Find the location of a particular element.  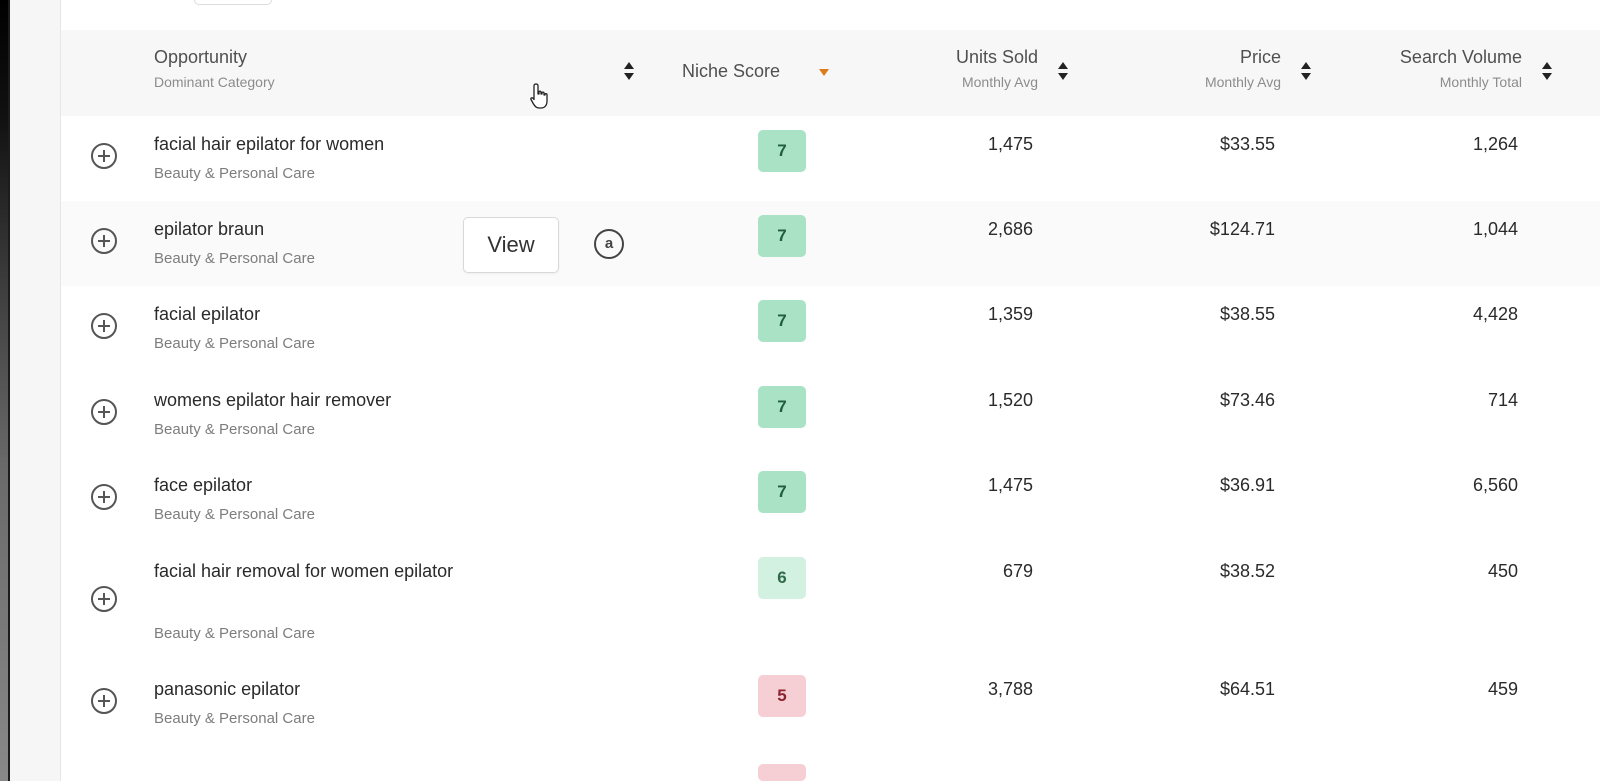

search-volume: 450 is located at coordinates (1502, 571).